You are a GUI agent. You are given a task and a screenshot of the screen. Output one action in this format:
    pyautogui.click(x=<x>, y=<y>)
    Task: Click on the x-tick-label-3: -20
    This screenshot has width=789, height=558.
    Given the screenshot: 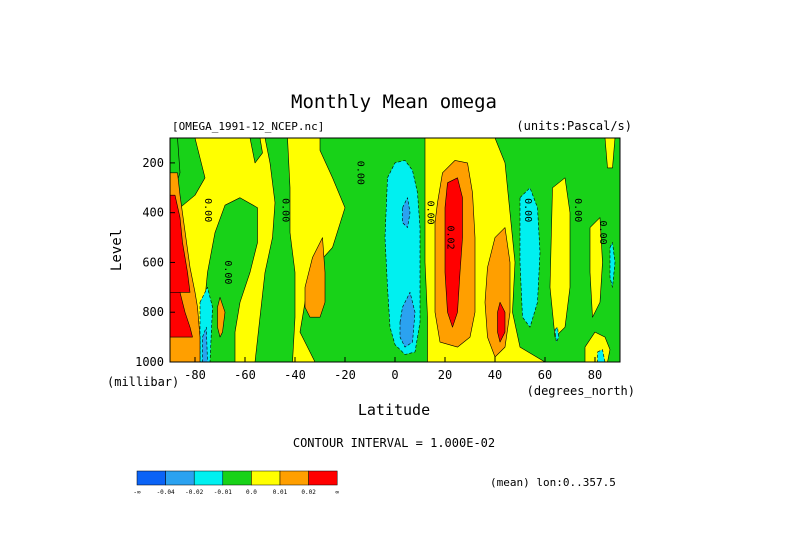 What is the action you would take?
    pyautogui.click(x=345, y=375)
    